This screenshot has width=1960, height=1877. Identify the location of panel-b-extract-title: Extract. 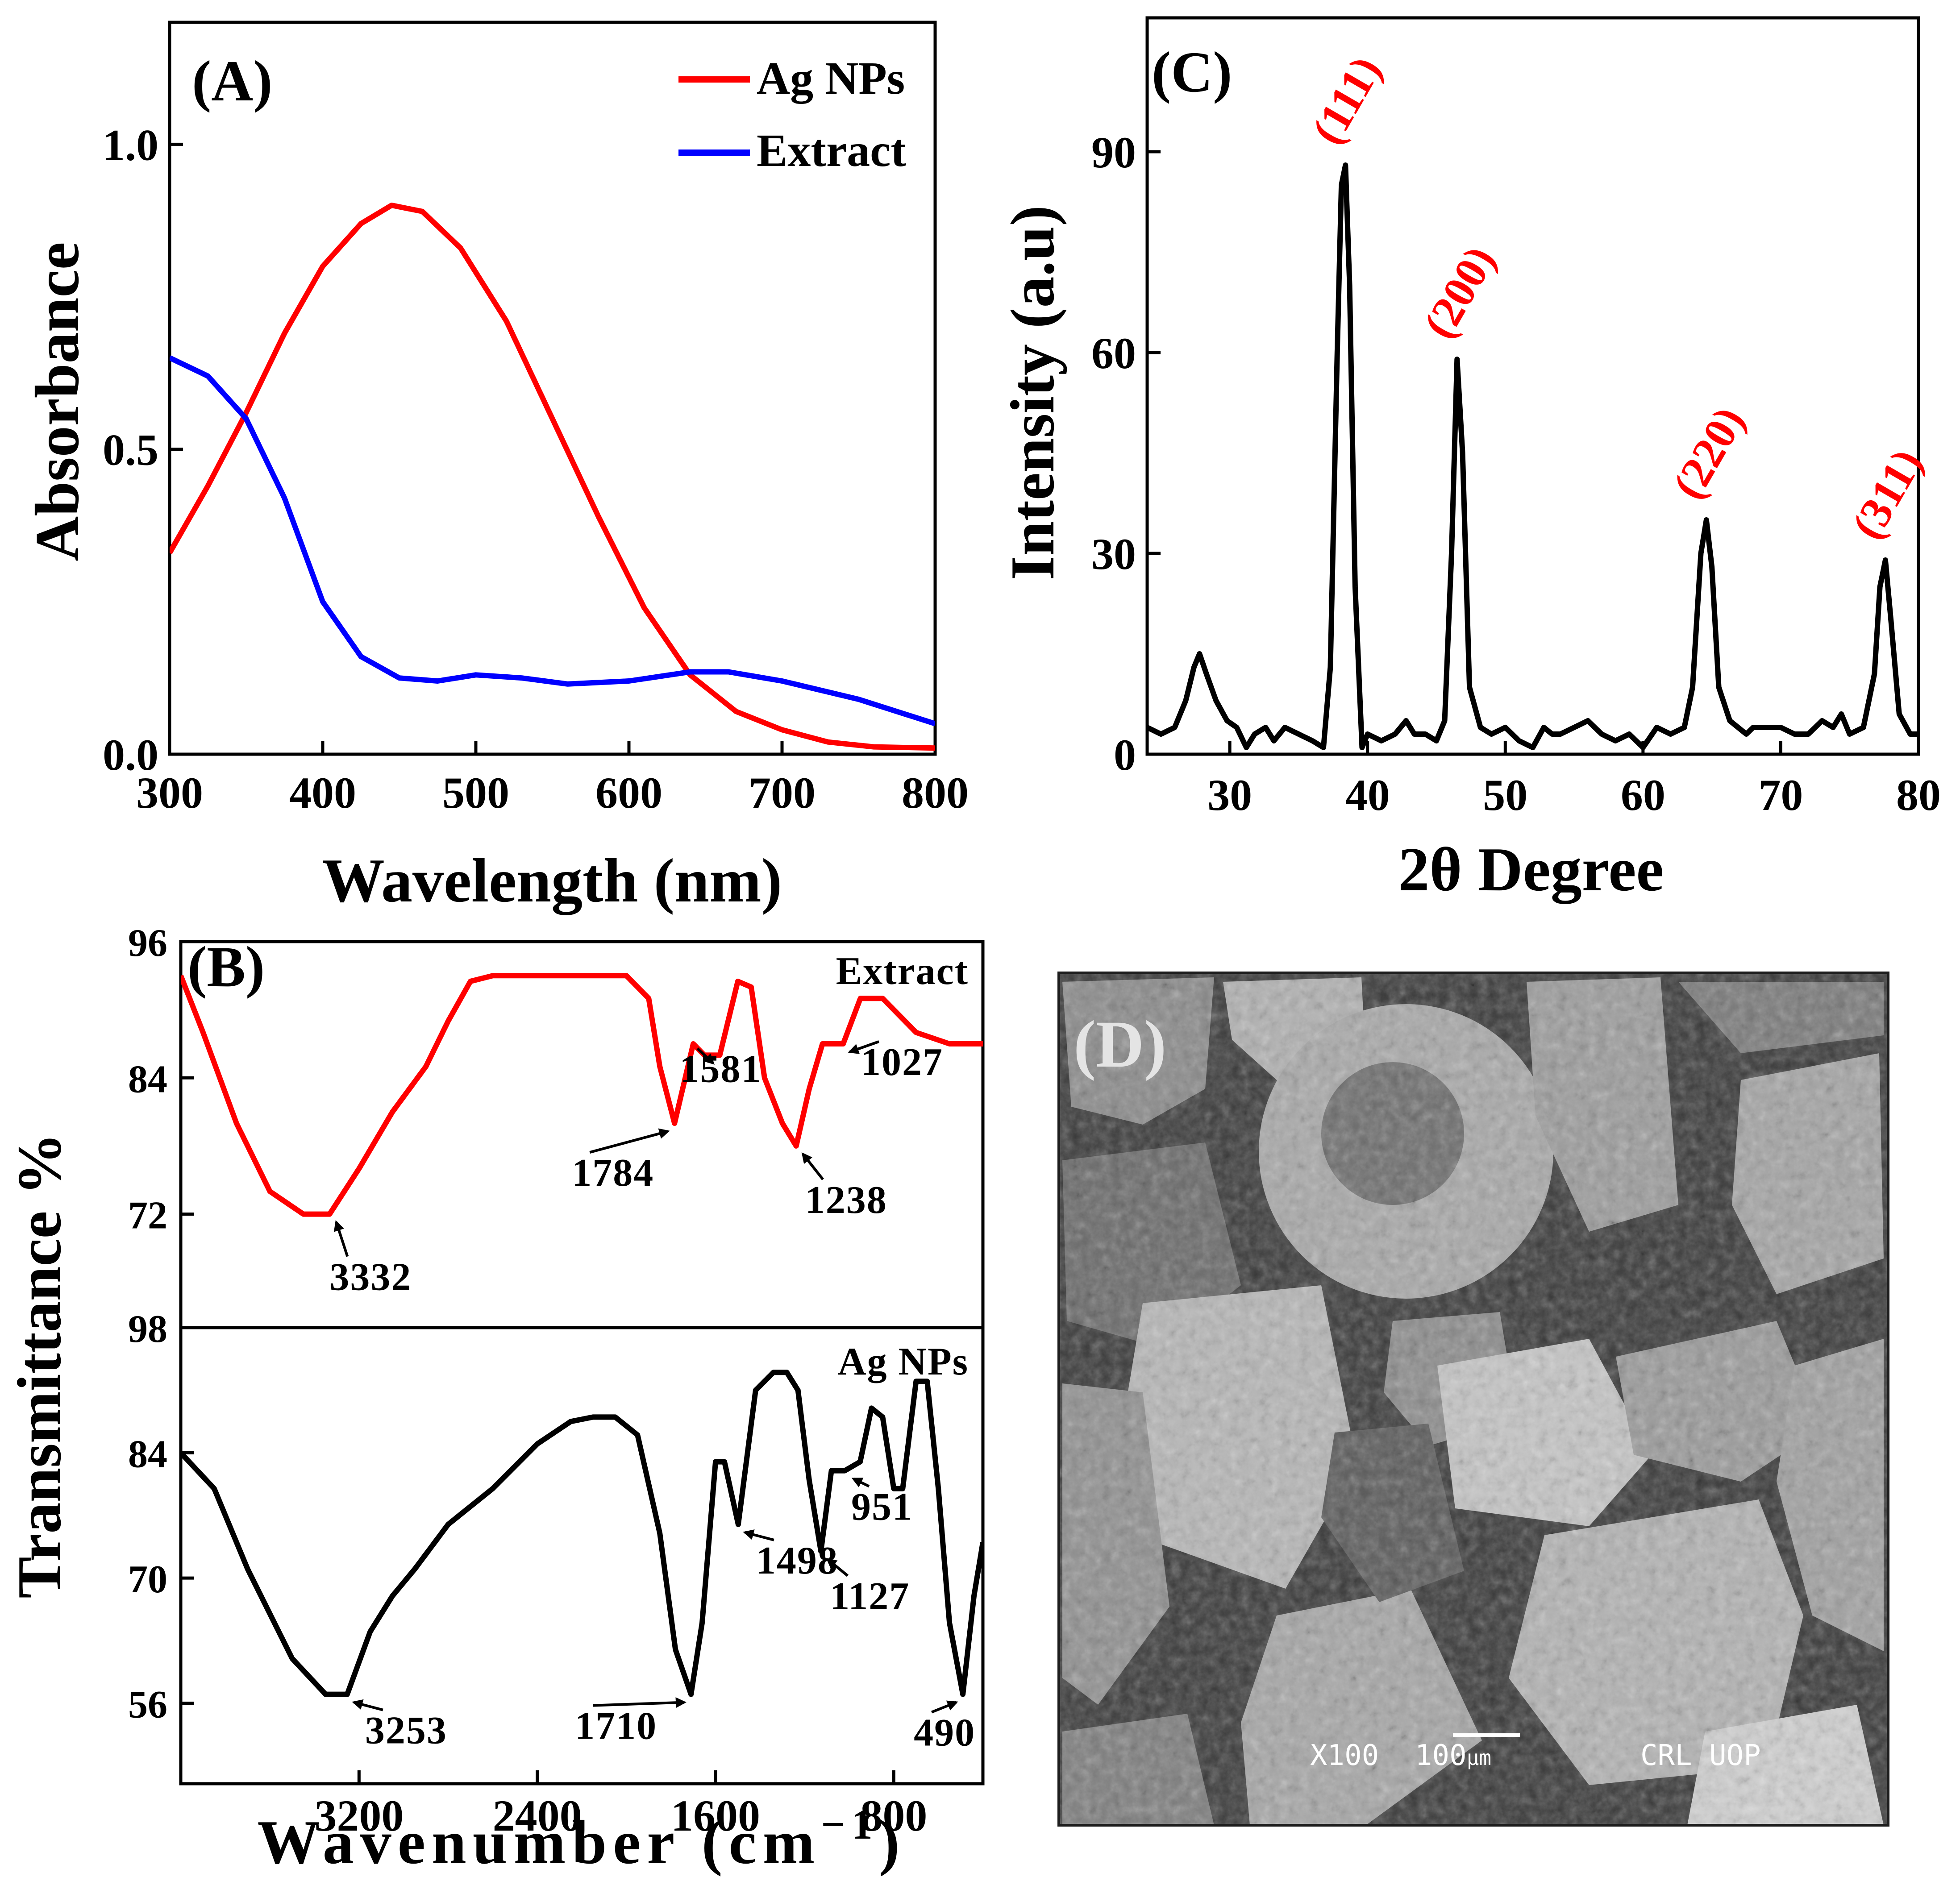
(903, 971).